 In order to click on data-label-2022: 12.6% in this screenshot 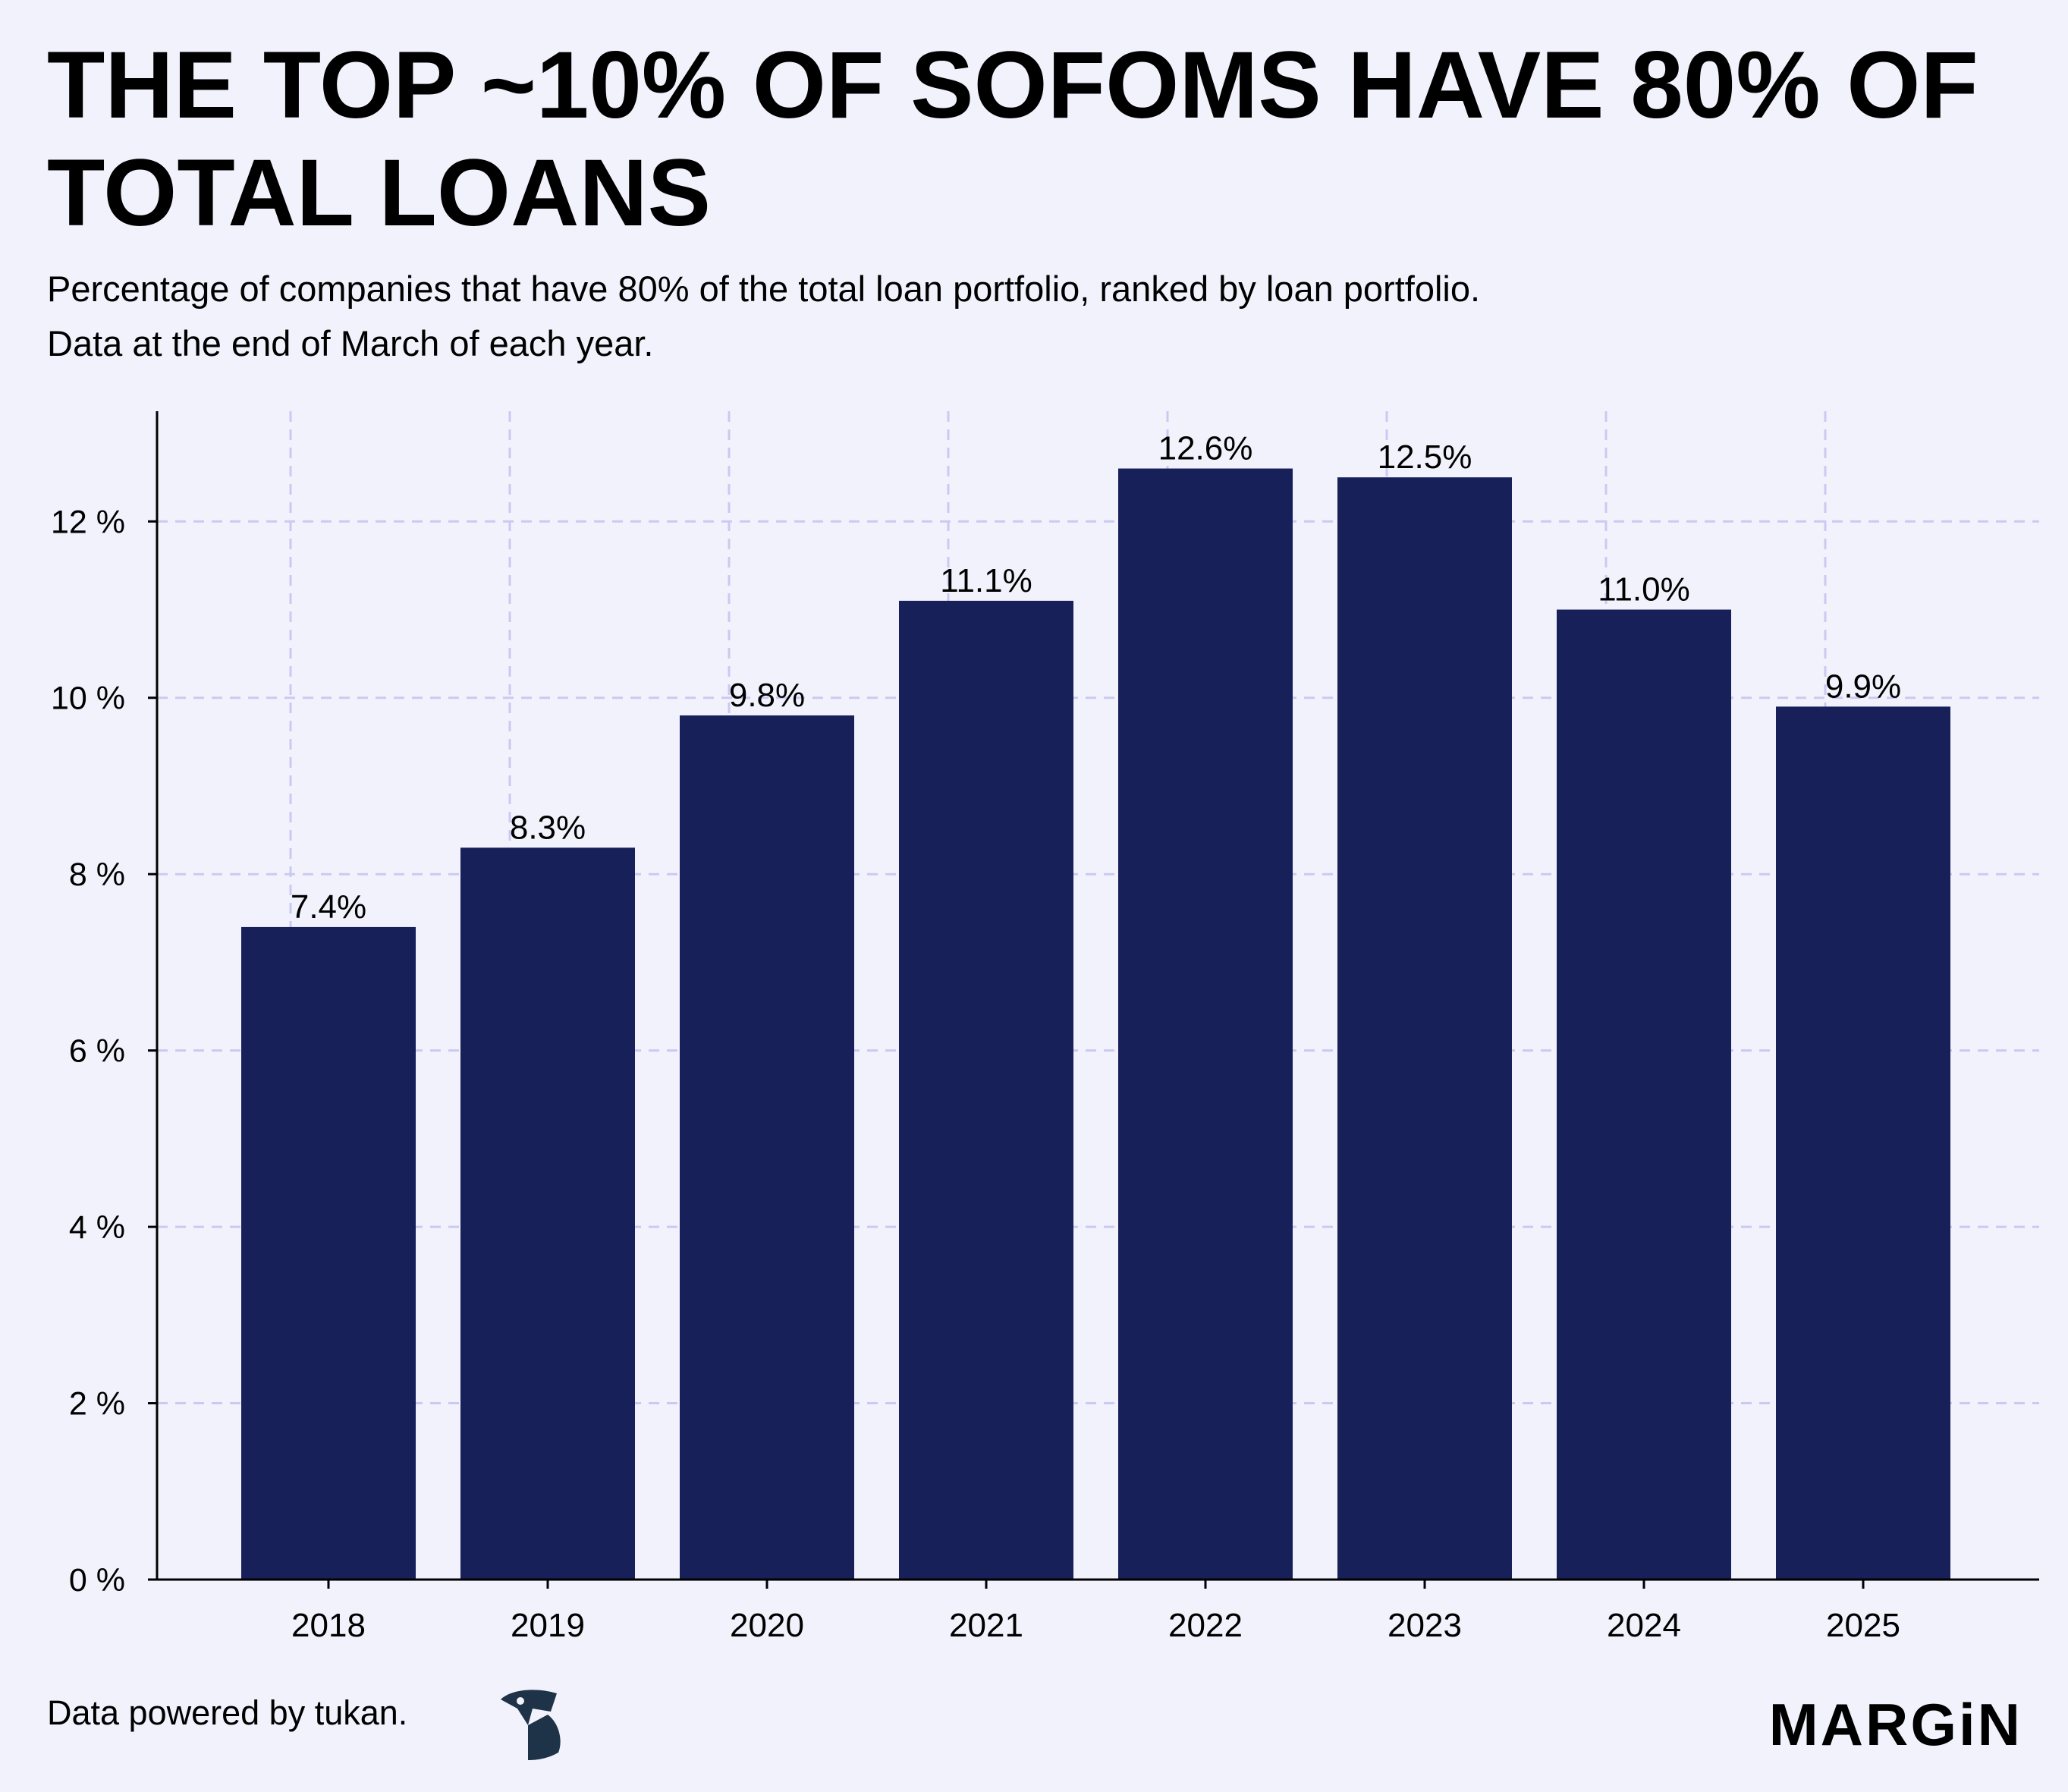, I will do `click(1205, 448)`.